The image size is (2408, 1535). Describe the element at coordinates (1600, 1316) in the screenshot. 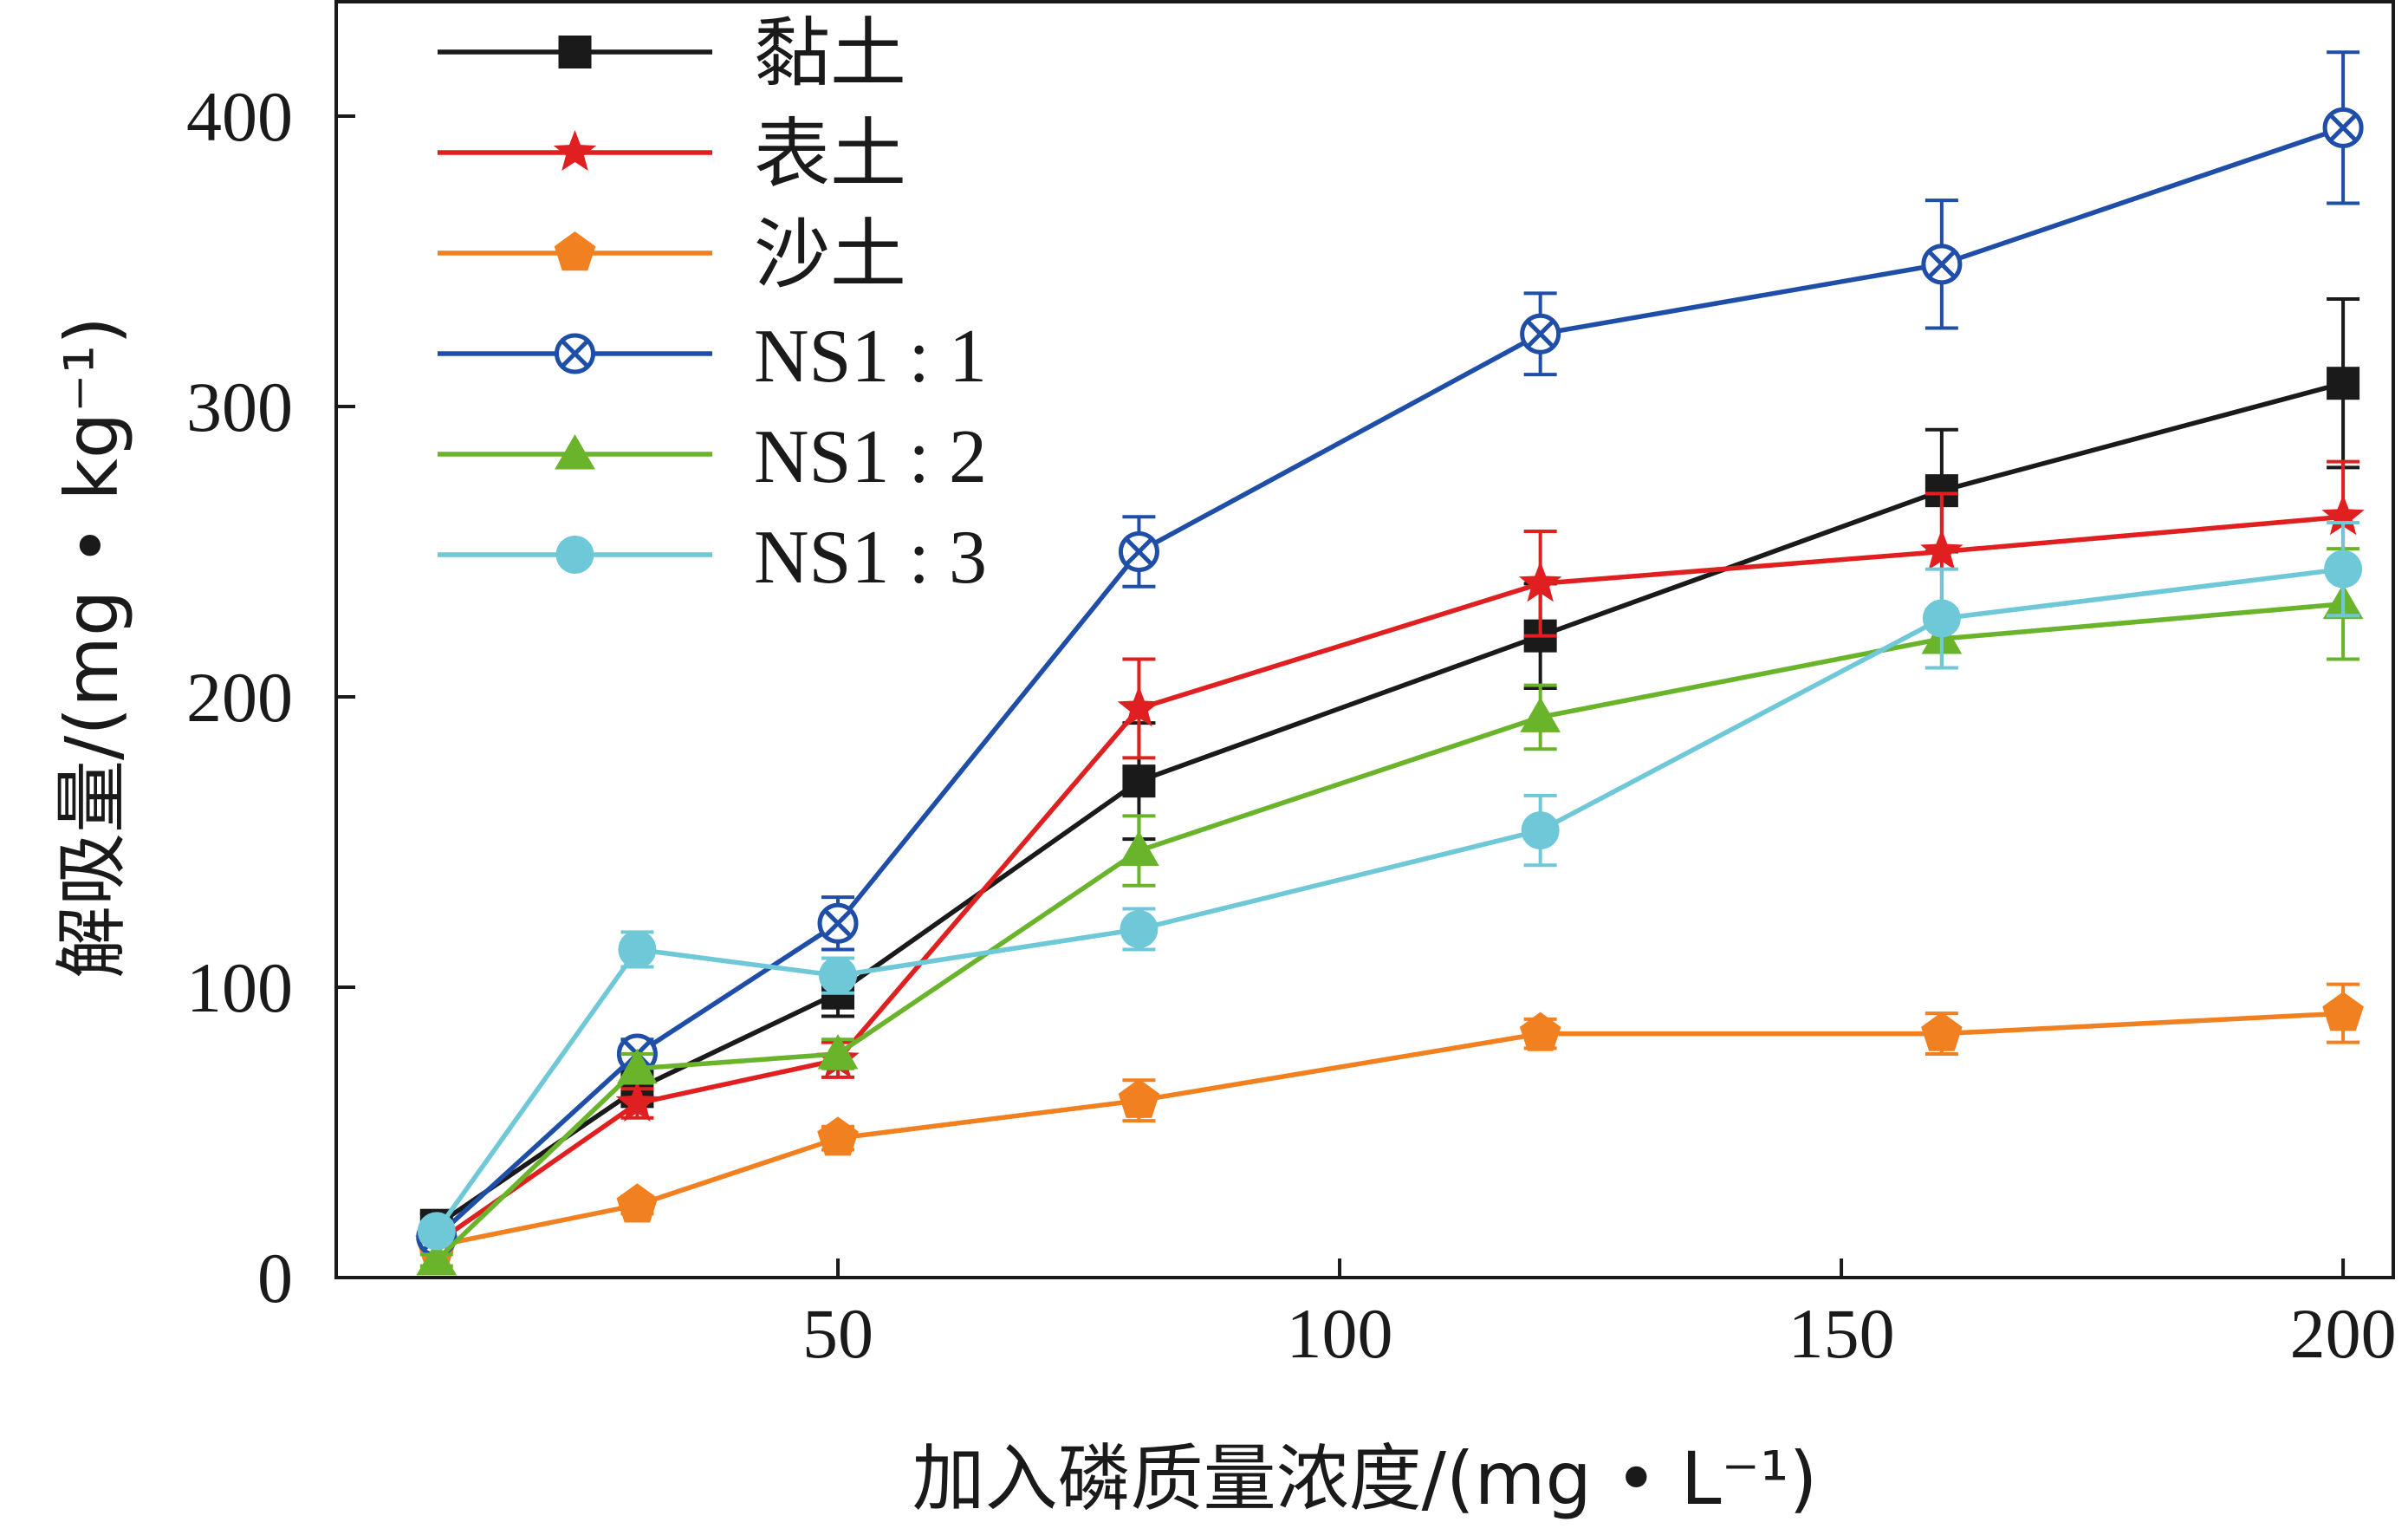

I see `x-axis: 50 100 150 200` at that location.